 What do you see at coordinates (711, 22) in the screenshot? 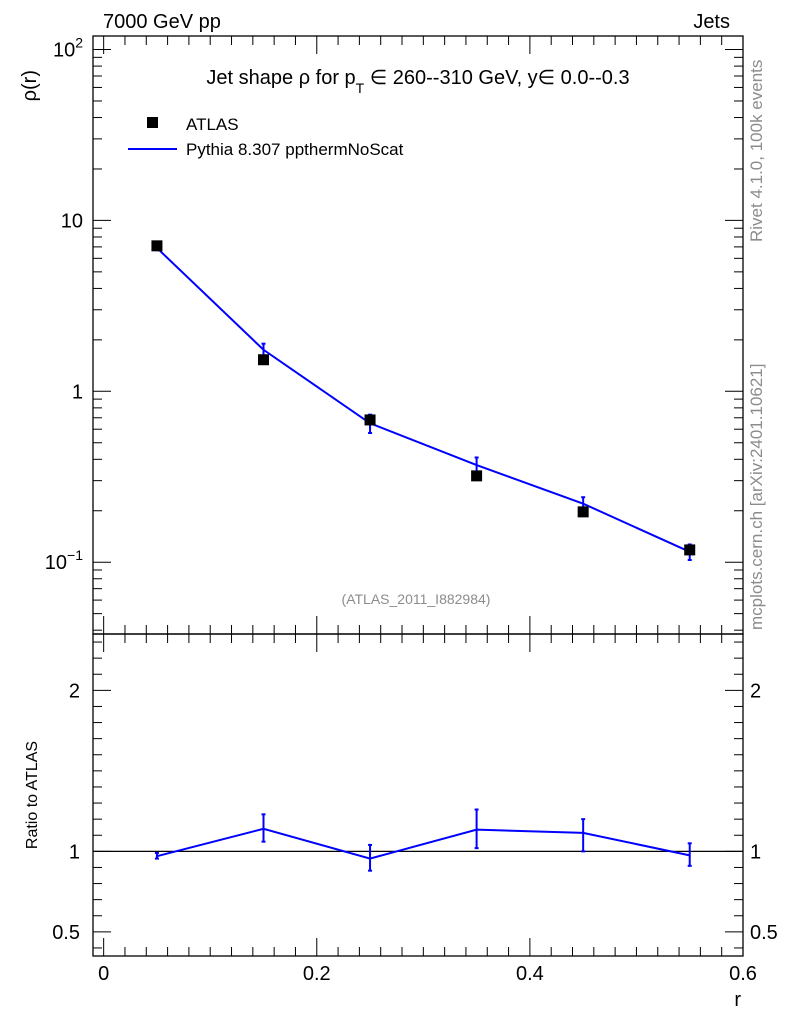
I see `process-label: Jets` at bounding box center [711, 22].